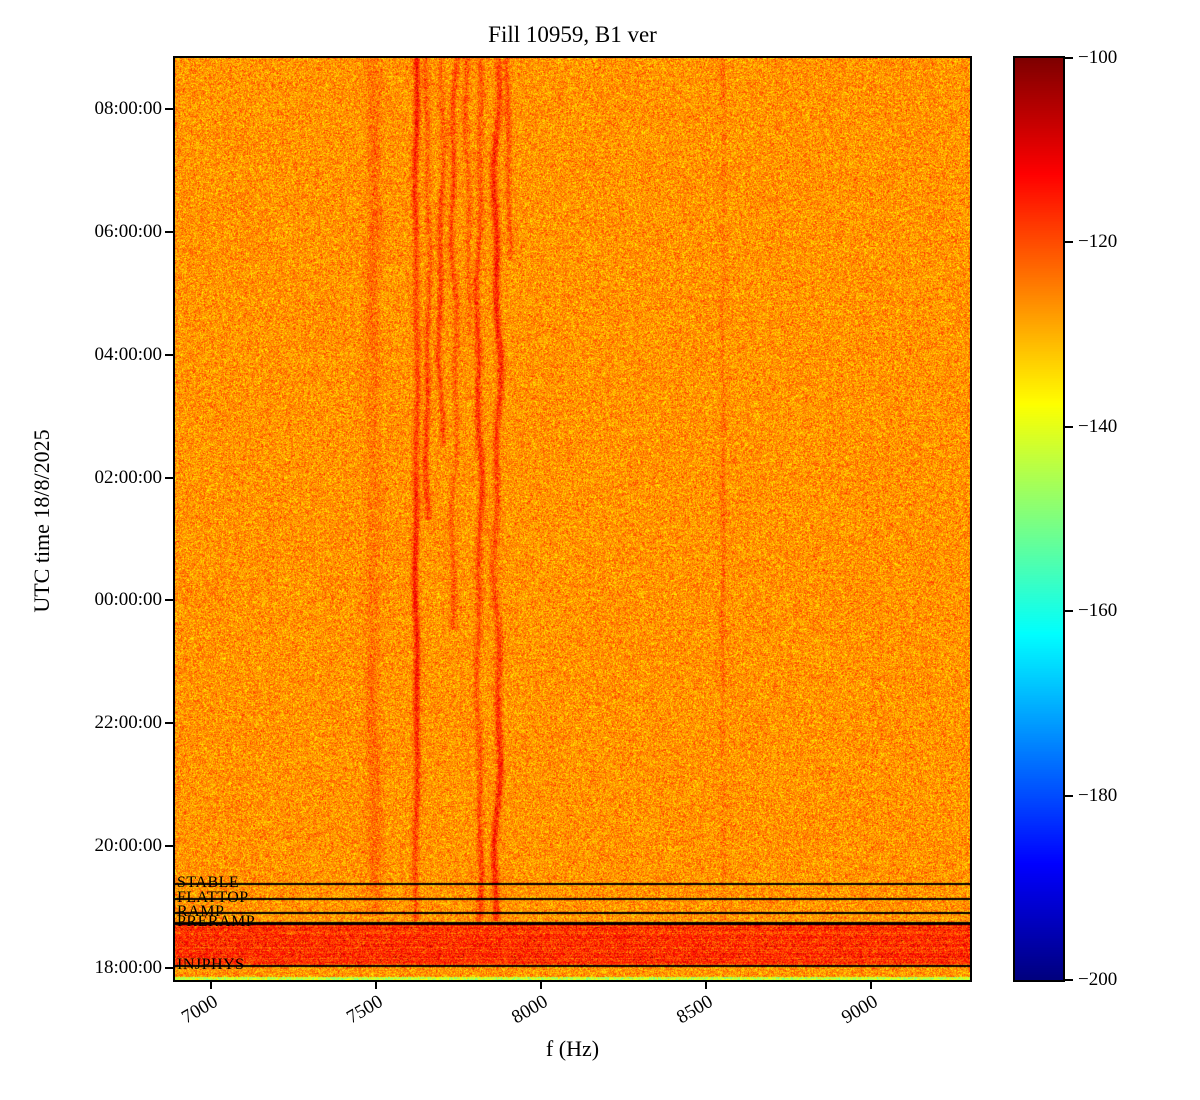  What do you see at coordinates (208, 883) in the screenshot?
I see `beam-mode-label-stable: STABLE` at bounding box center [208, 883].